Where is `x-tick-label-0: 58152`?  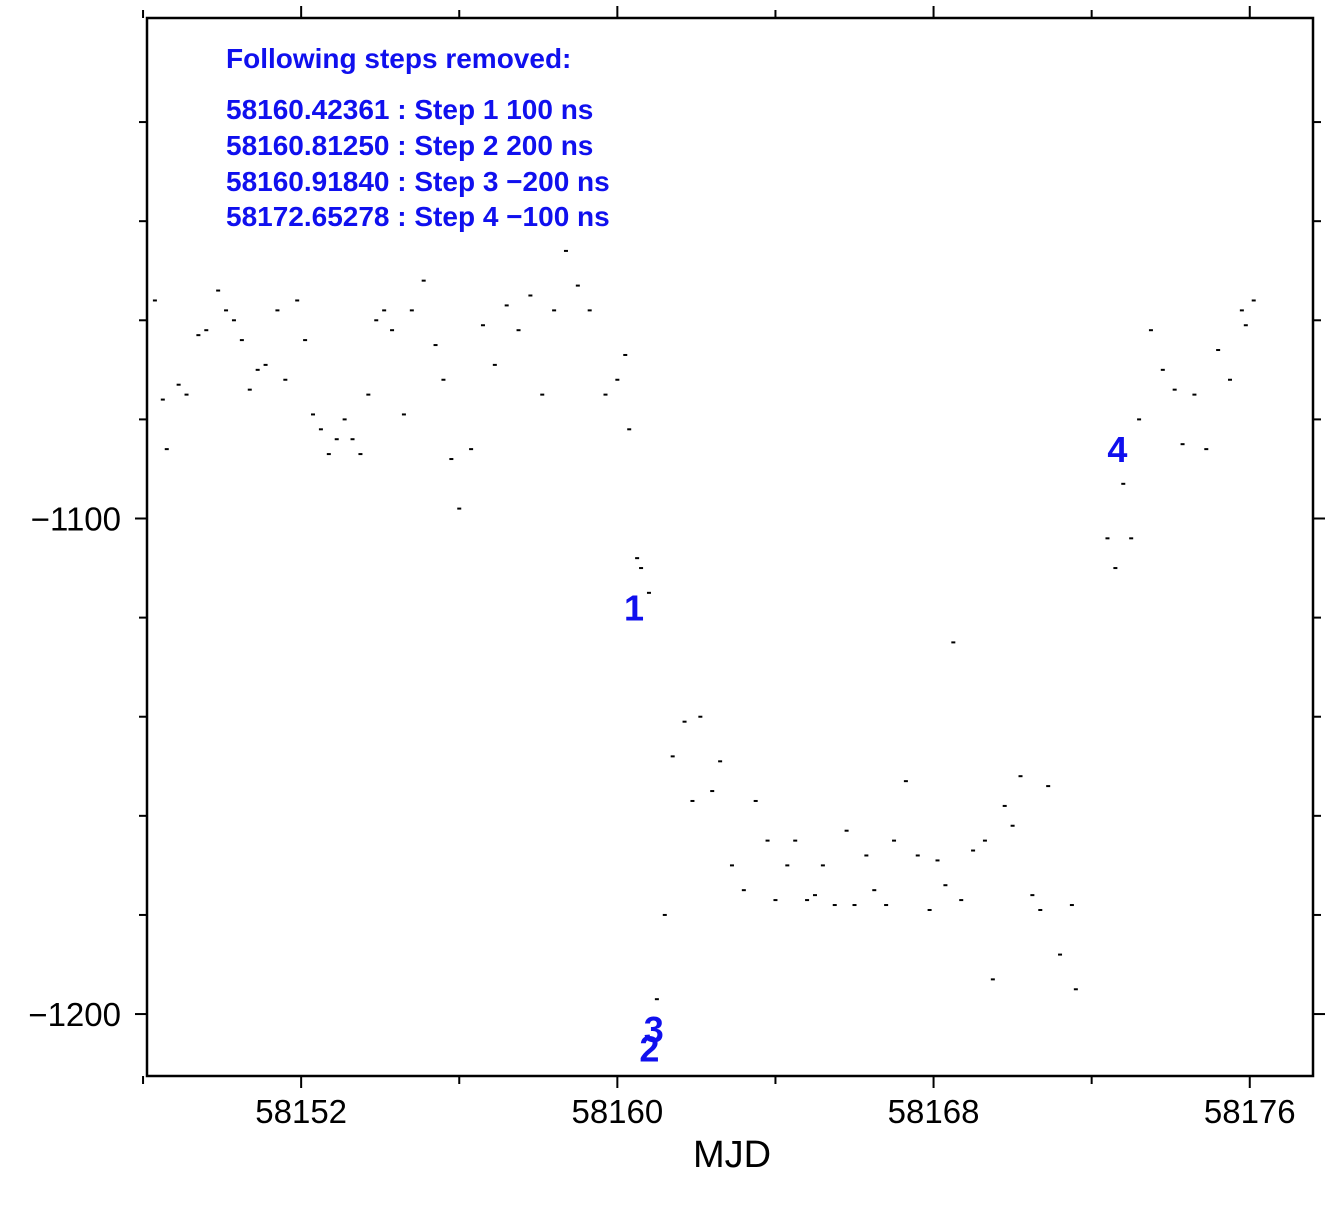
x-tick-label-0: 58152 is located at coordinates (301, 1111).